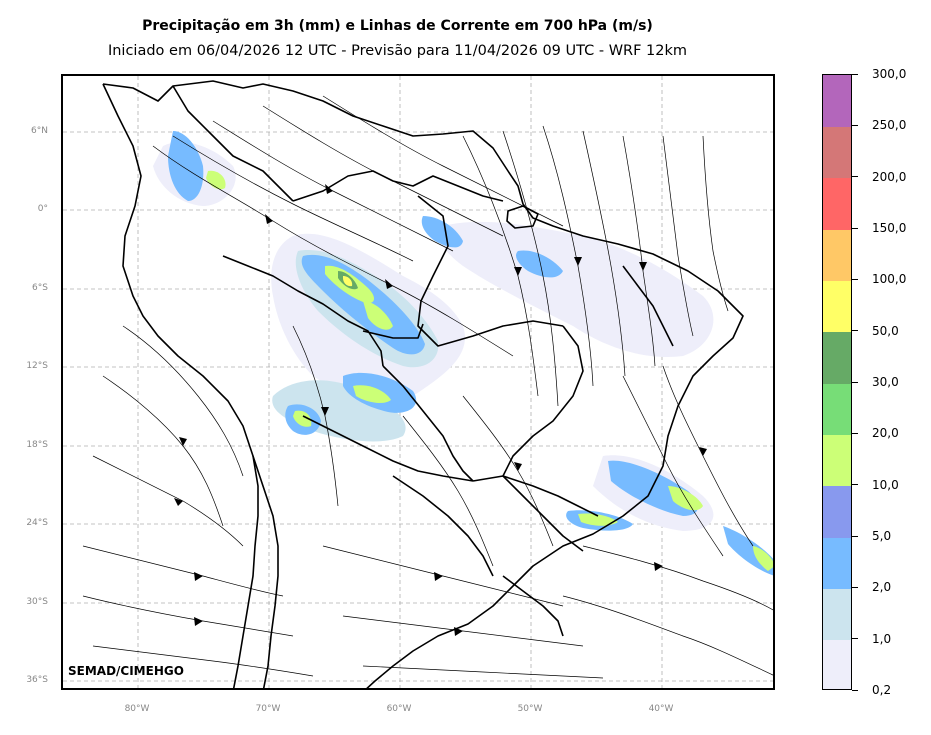 This screenshot has width=931, height=735. What do you see at coordinates (885, 484) in the screenshot?
I see `colorbar-label: 10,0` at bounding box center [885, 484].